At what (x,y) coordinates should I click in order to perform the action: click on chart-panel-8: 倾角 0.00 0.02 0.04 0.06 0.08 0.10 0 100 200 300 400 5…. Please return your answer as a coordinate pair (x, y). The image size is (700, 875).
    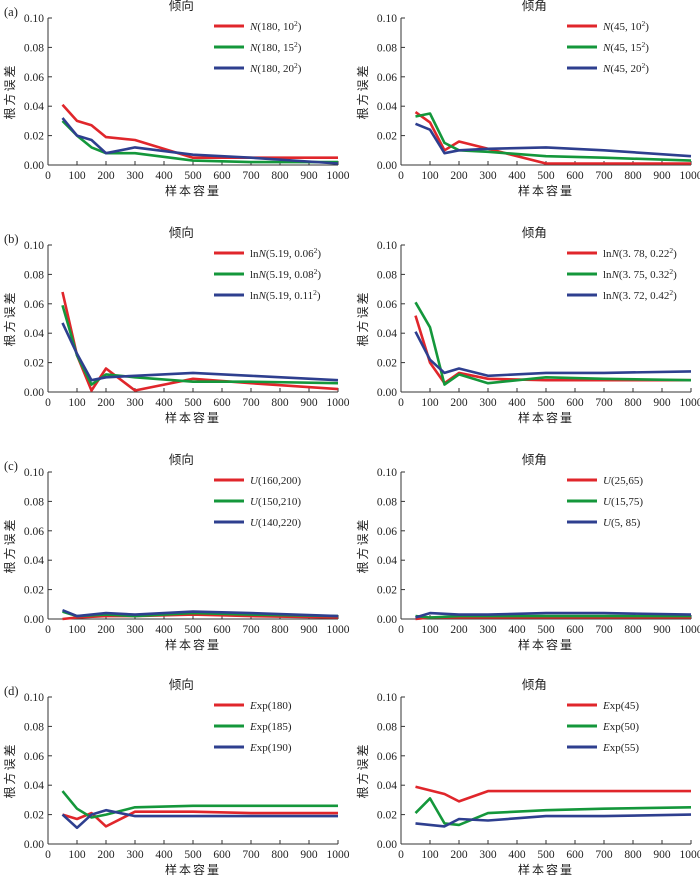
    Looking at the image, I should click on (527, 776).